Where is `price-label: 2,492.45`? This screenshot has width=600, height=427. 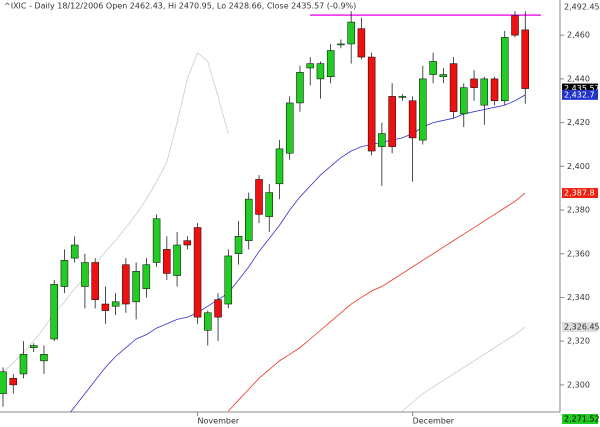 price-label: 2,492.45 is located at coordinates (582, 7).